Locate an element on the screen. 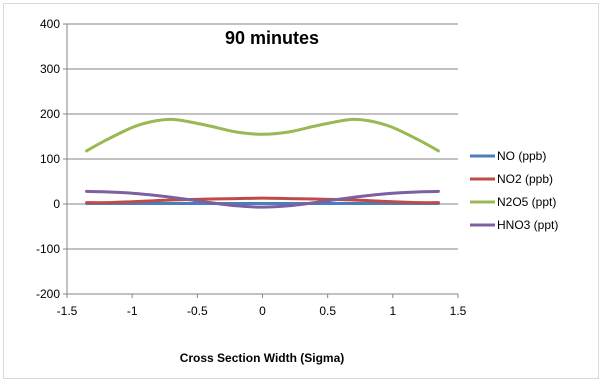 This screenshot has height=384, width=604. legend-label-no2-ppb: NO2 (ppb) is located at coordinates (525, 179).